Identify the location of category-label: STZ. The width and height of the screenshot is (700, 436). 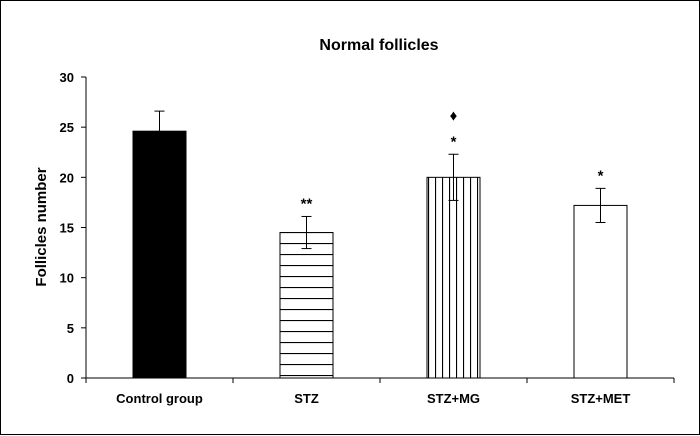
(306, 398).